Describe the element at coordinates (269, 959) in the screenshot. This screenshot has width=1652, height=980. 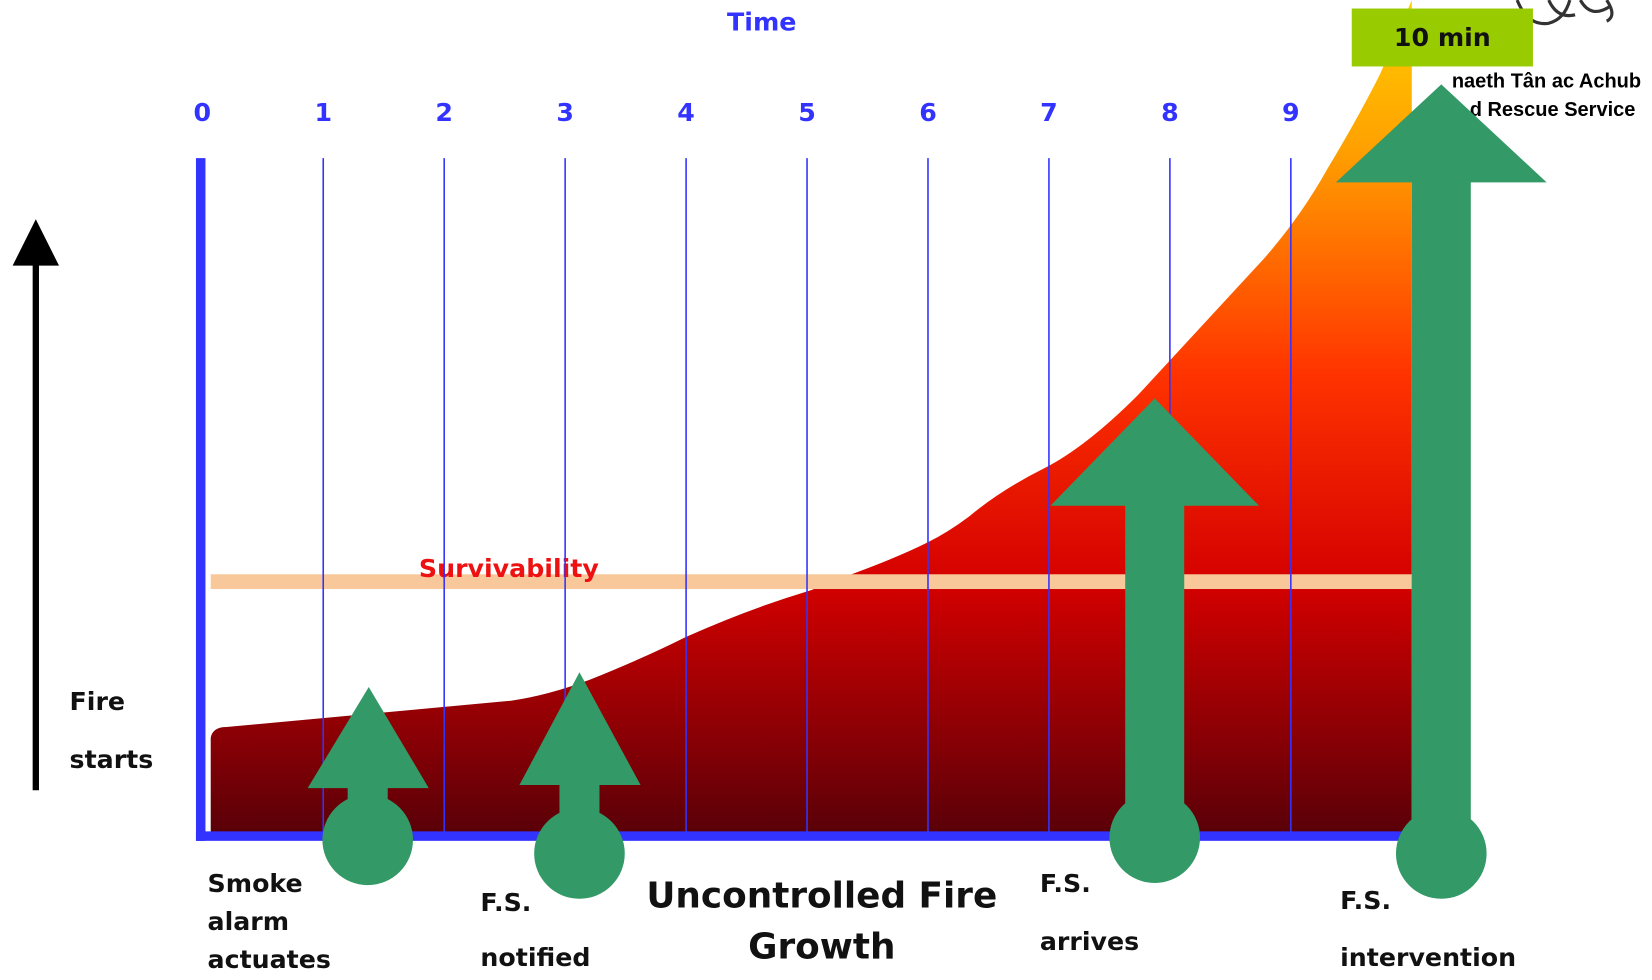
I see `event-label: actuates` at that location.